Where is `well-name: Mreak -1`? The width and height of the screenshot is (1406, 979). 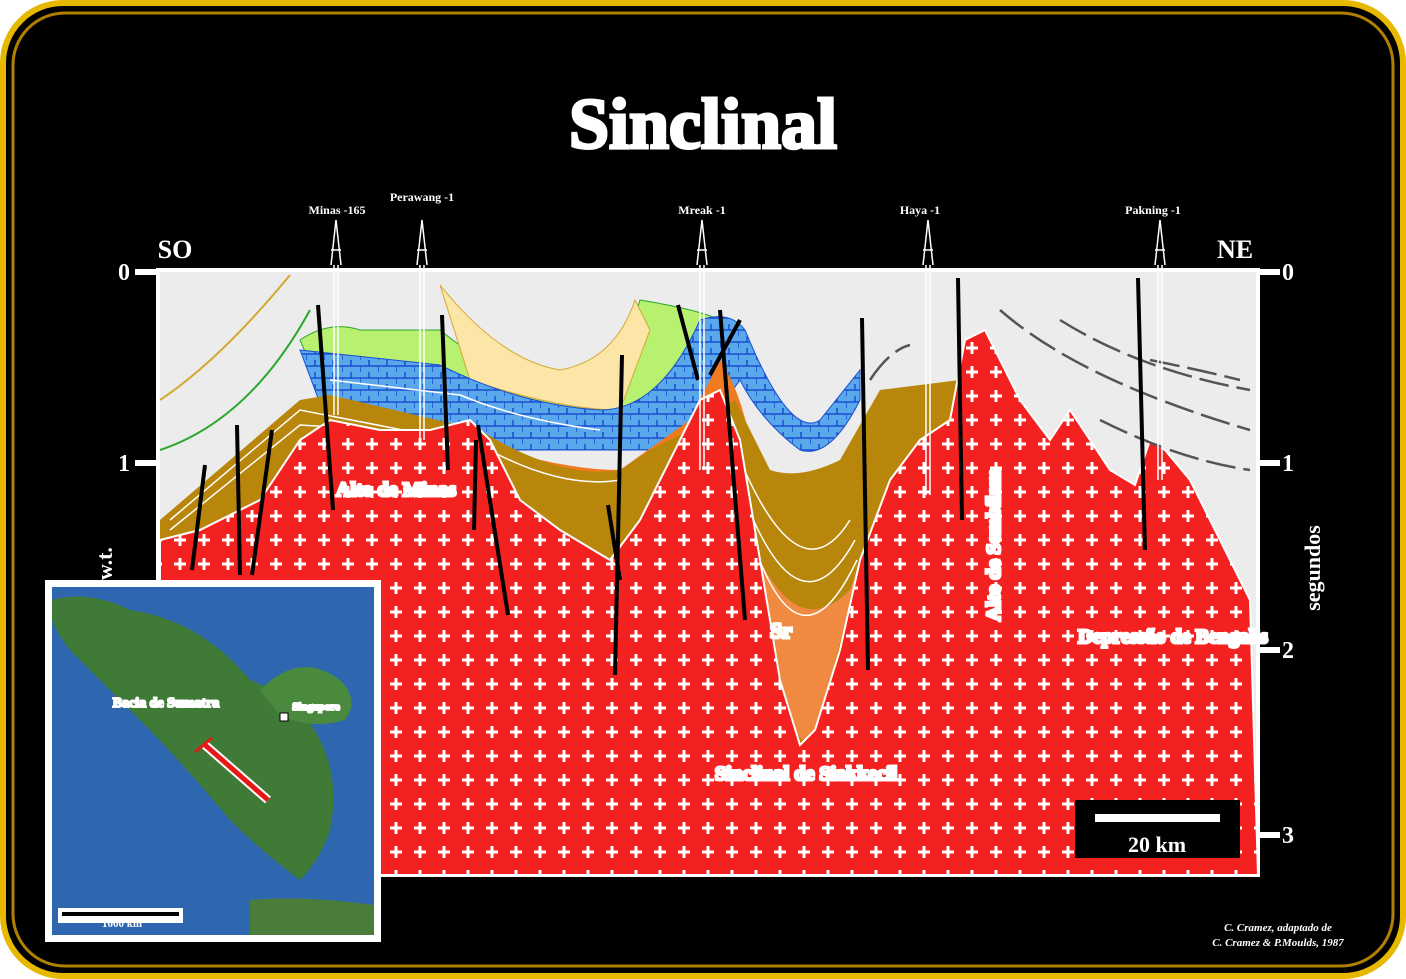 well-name: Mreak -1 is located at coordinates (701, 210).